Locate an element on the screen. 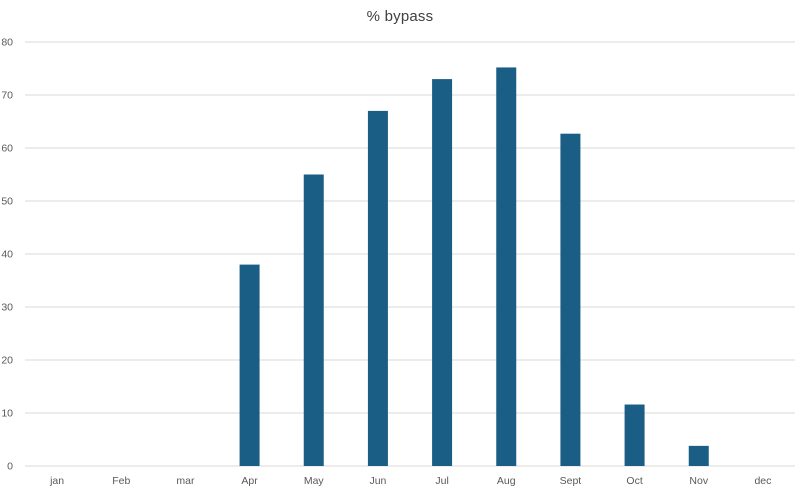  x-tick-label-may: May is located at coordinates (314, 481).